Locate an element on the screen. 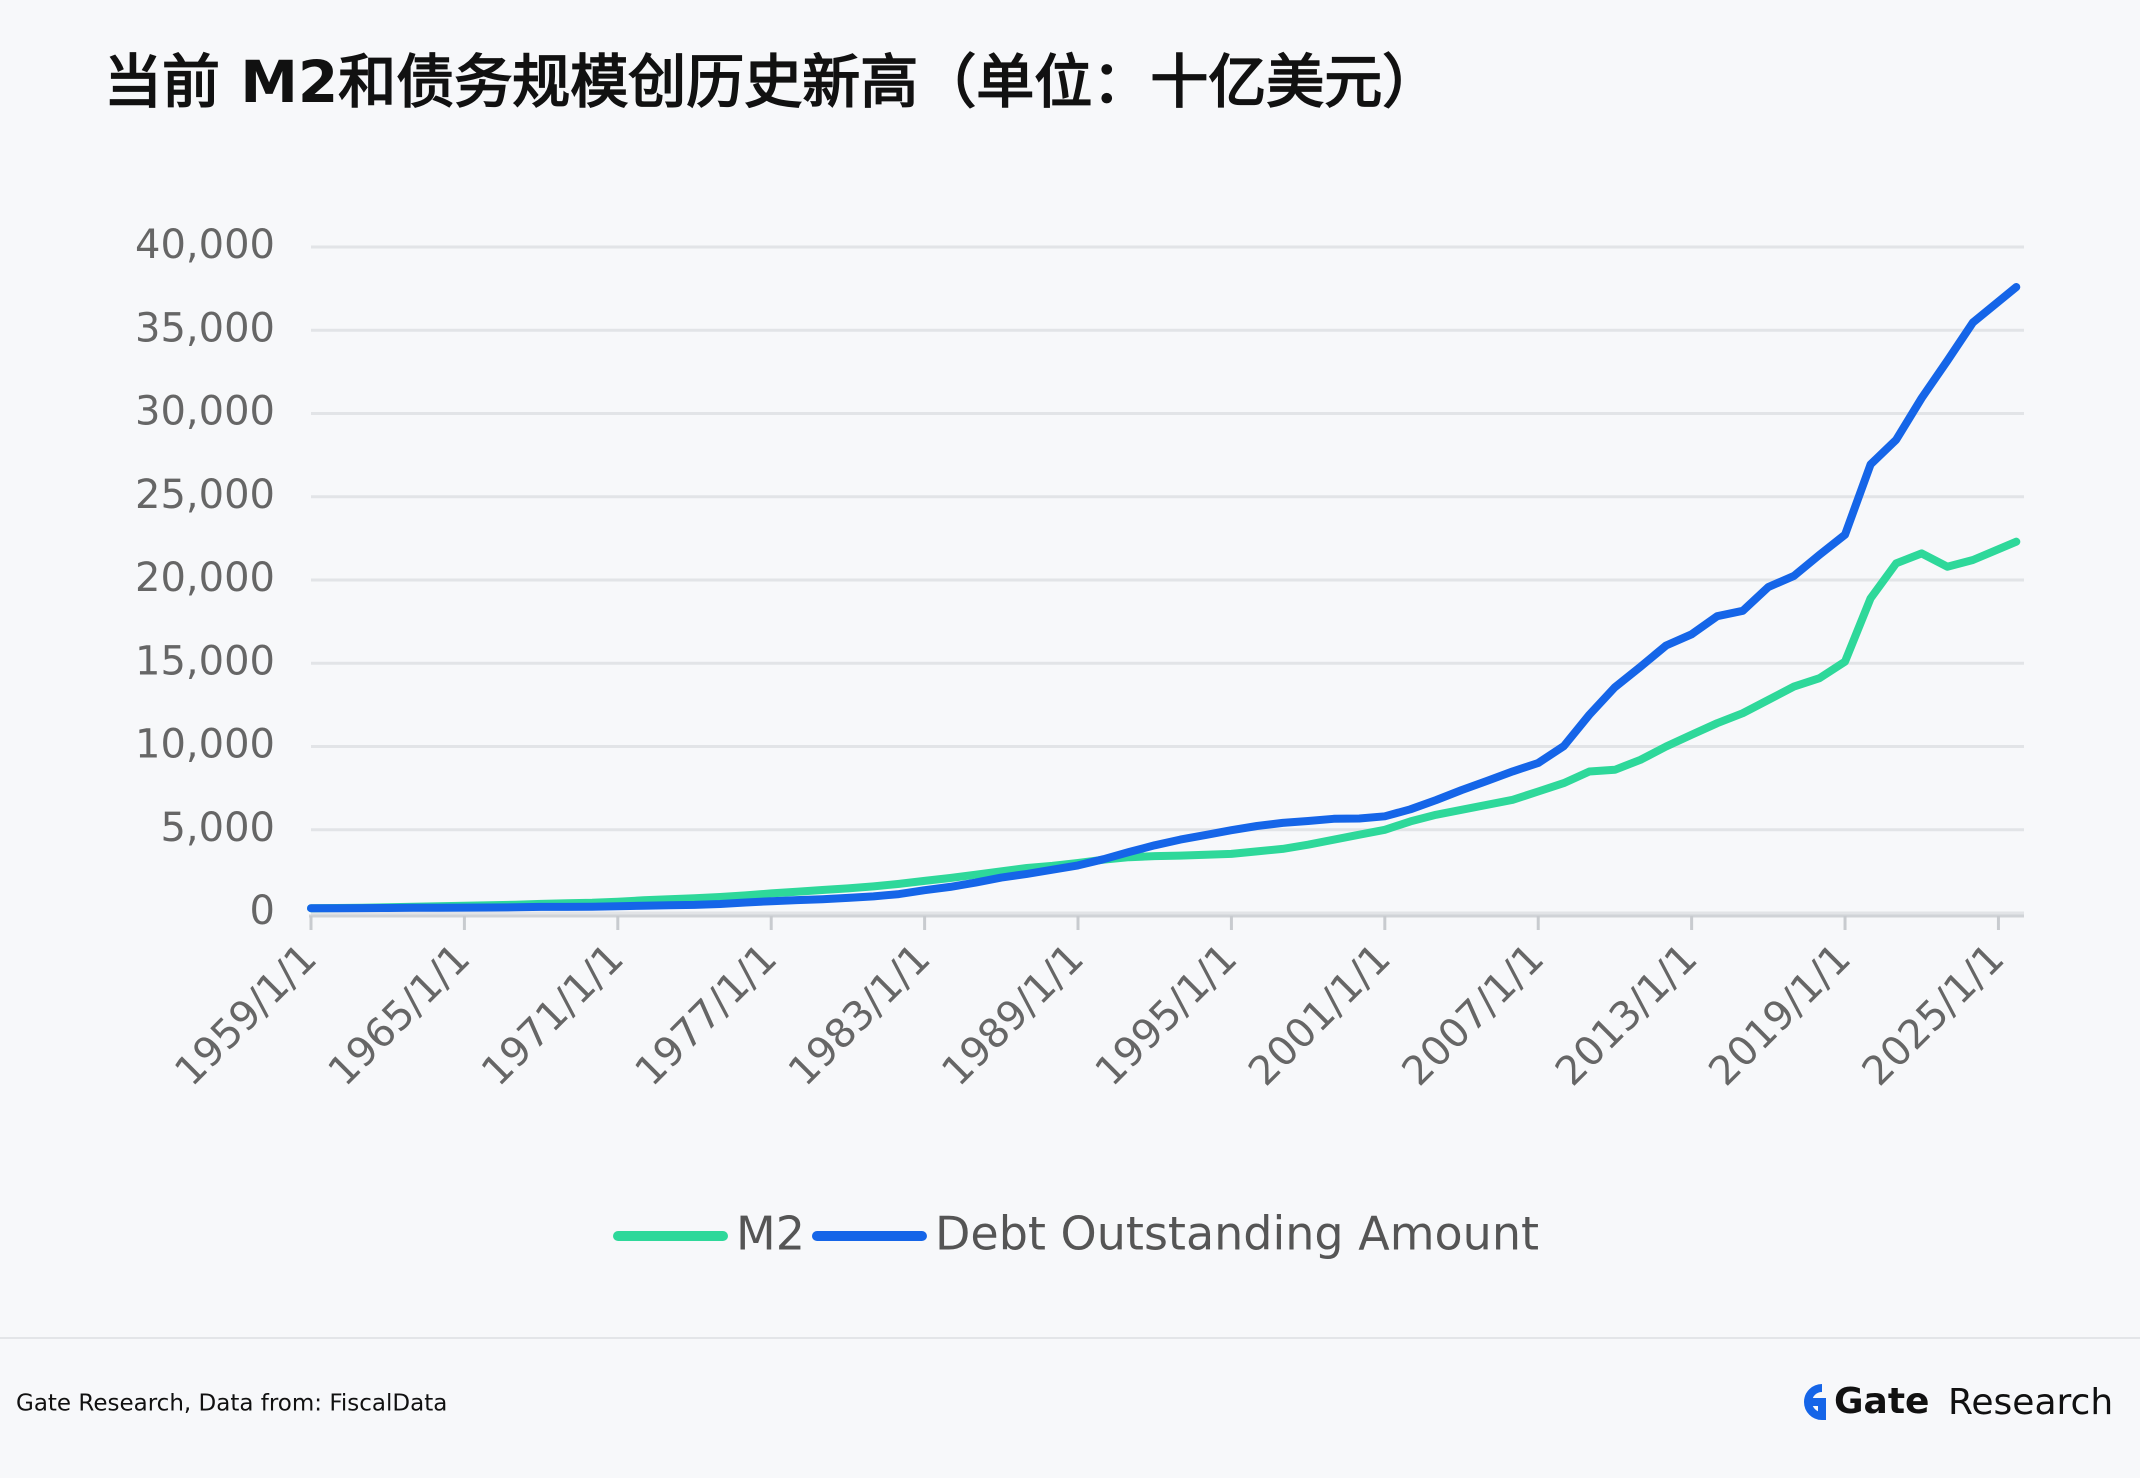 This screenshot has width=2140, height=1478. brand-name: Gate is located at coordinates (1881, 1401).